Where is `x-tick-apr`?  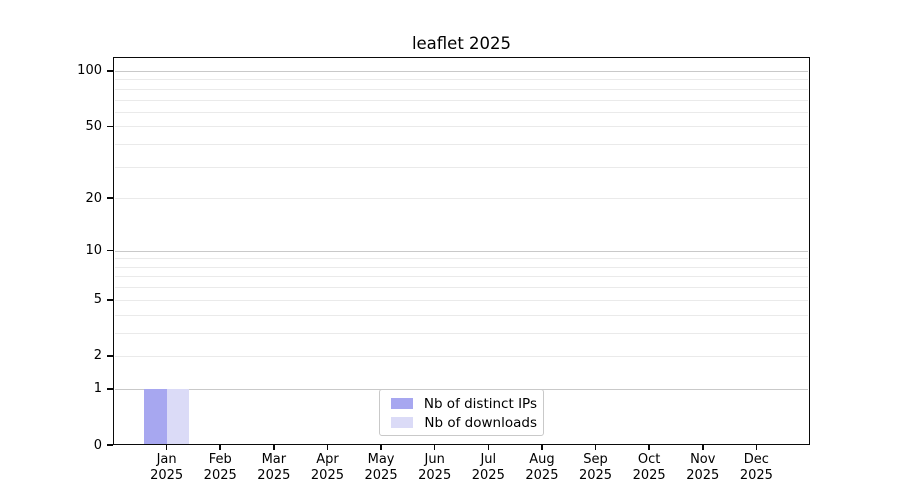 x-tick-apr is located at coordinates (327, 447).